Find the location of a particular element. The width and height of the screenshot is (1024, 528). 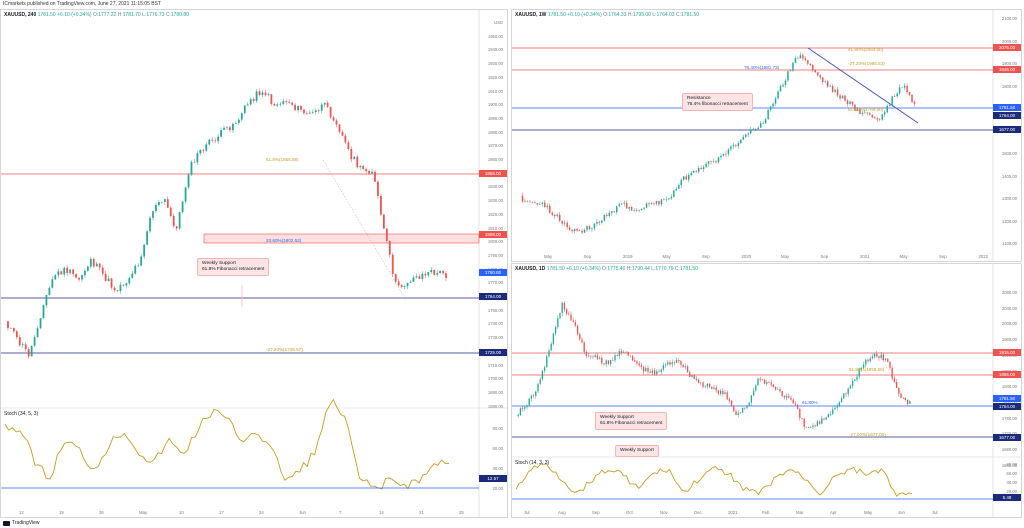

symbol-label: XAUUSD, 240 is located at coordinates (20, 15).